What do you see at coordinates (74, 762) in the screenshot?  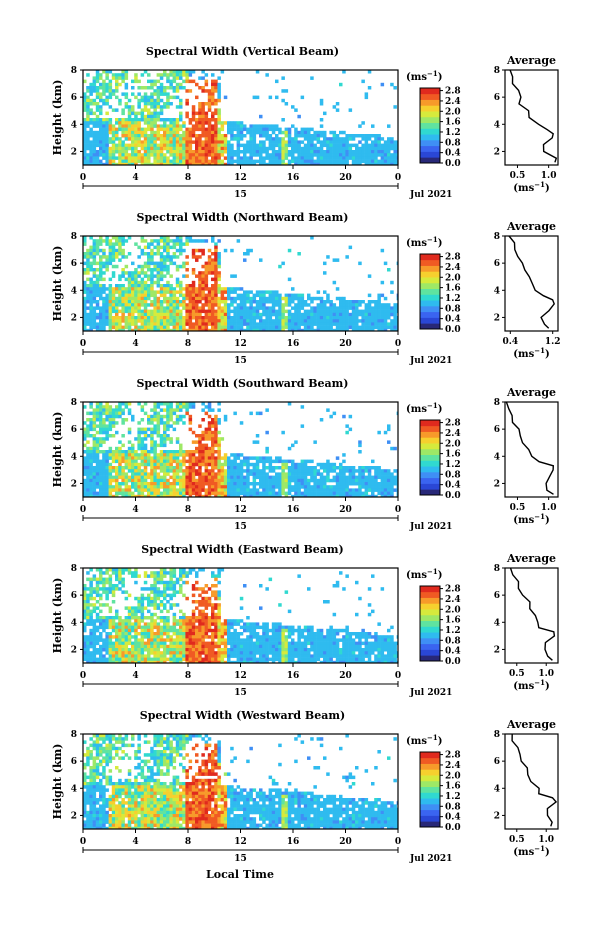 I see `y-tick-label: 6` at bounding box center [74, 762].